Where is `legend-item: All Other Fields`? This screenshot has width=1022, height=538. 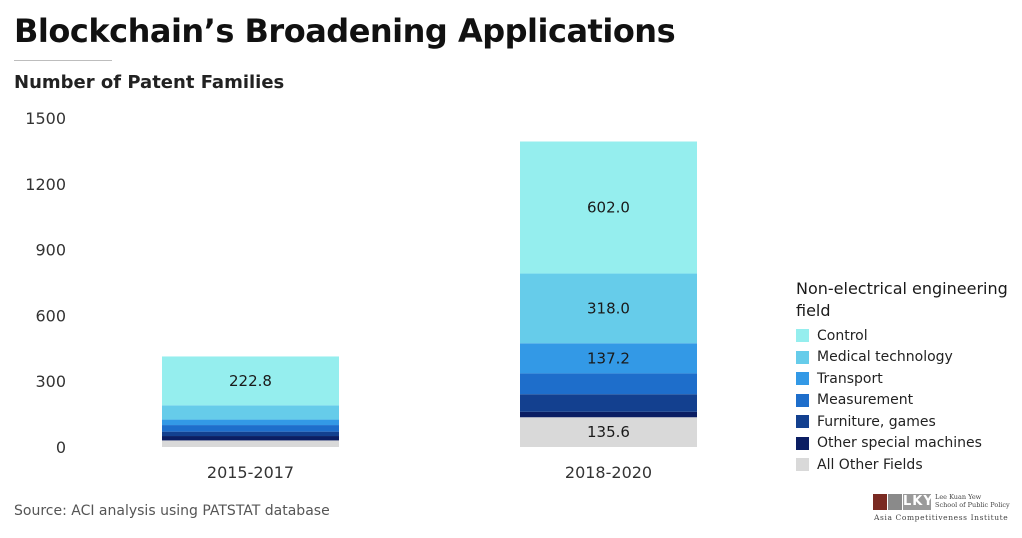
legend-item: All Other Fields is located at coordinates (906, 465).